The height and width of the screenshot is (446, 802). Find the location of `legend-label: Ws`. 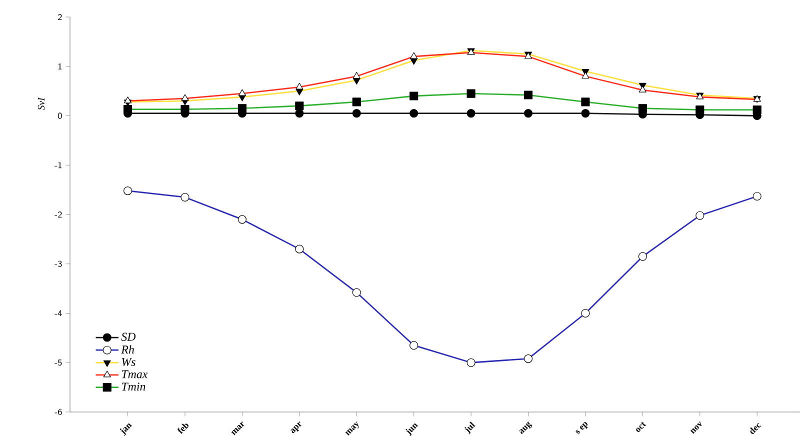

legend-label: Ws is located at coordinates (129, 362).